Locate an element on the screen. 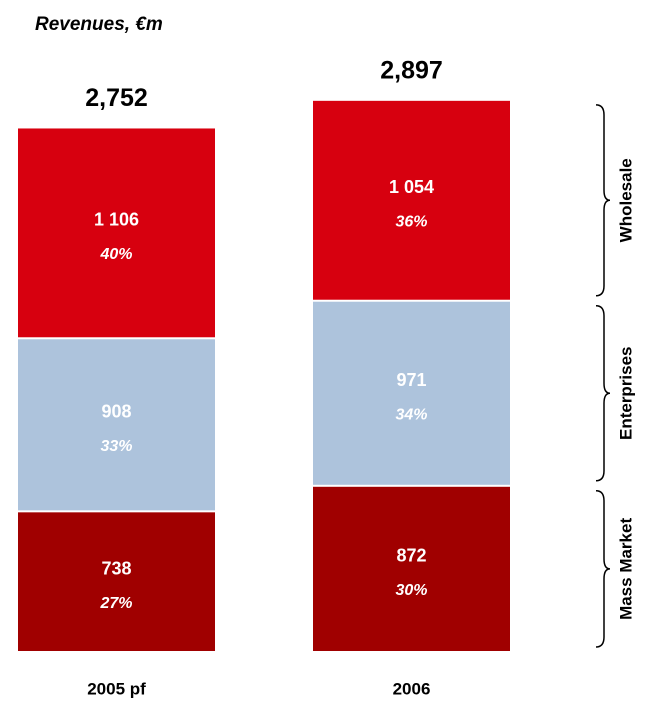  chart-title: Revenues, €m is located at coordinates (99, 24).